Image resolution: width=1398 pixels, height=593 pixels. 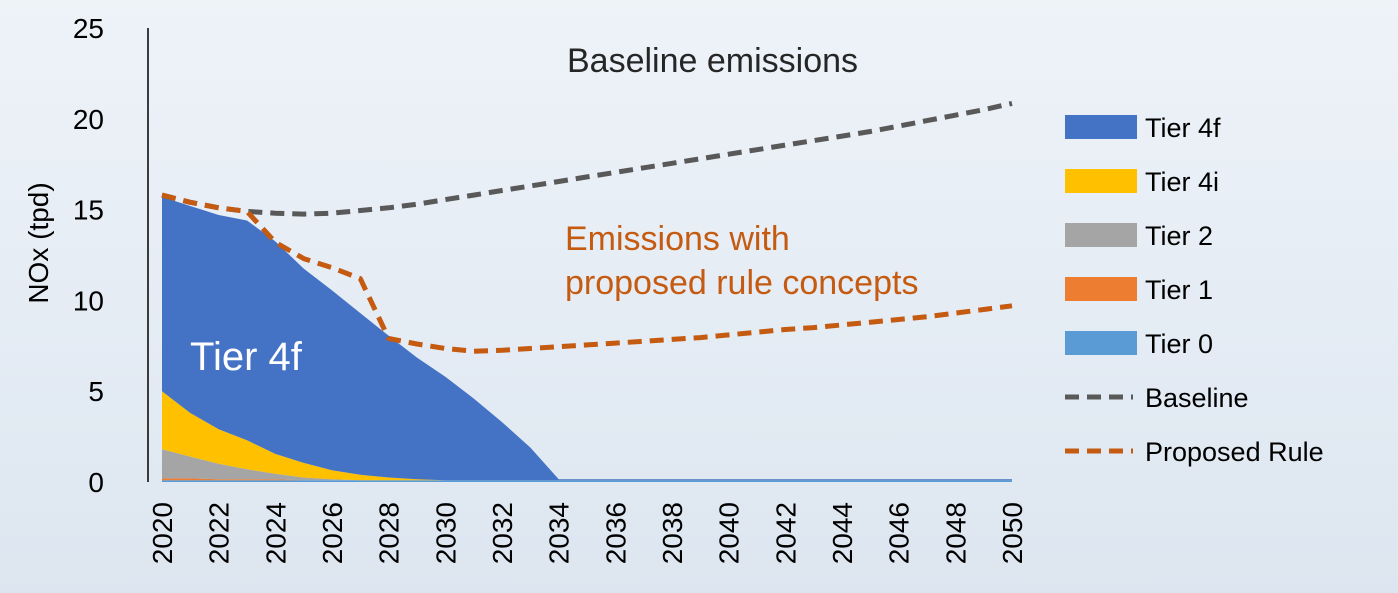 What do you see at coordinates (1101, 127) in the screenshot?
I see `legend-swatch-tier-4f` at bounding box center [1101, 127].